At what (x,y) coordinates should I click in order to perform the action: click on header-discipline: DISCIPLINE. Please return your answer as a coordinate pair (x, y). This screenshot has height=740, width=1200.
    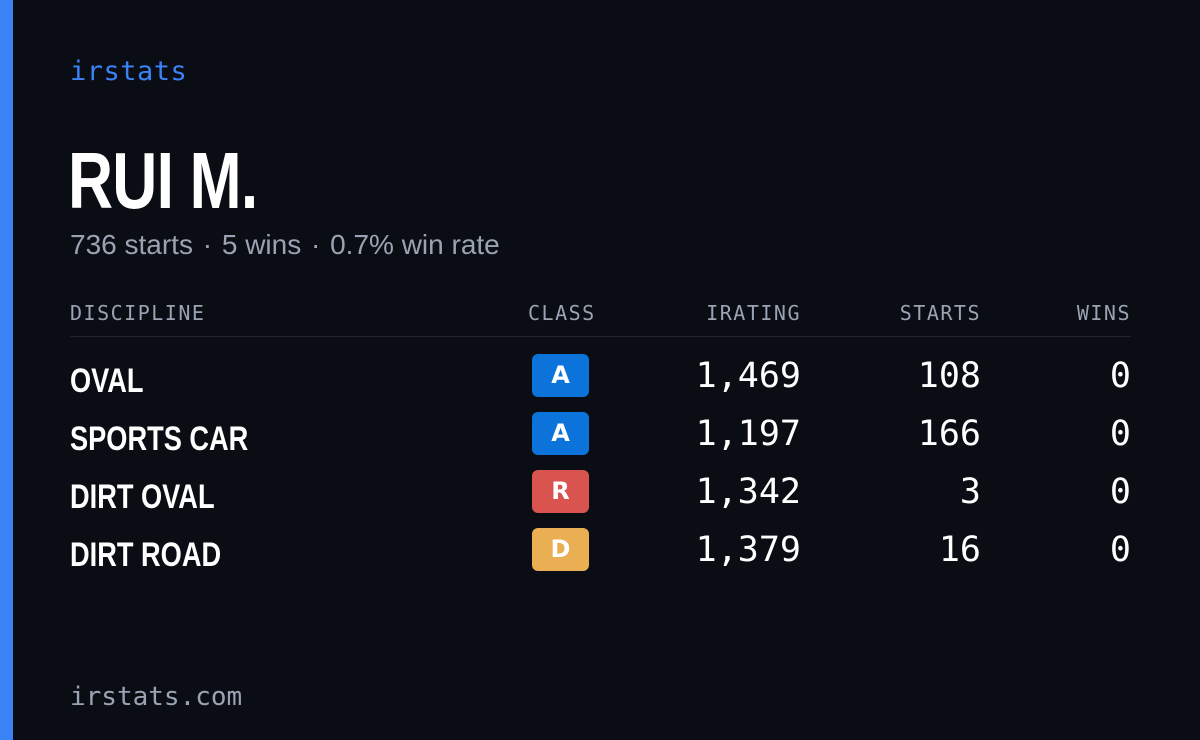
    Looking at the image, I should click on (138, 313).